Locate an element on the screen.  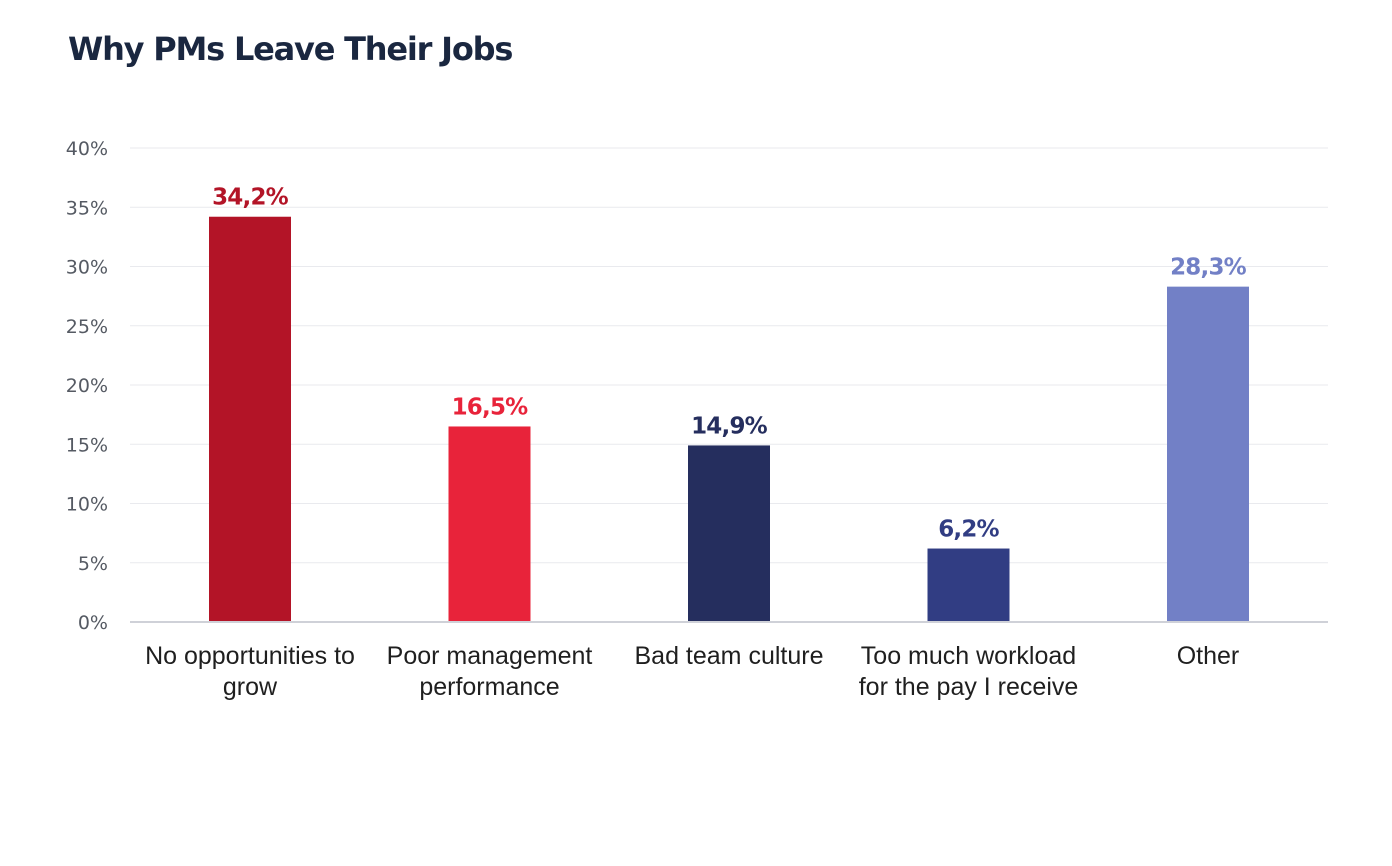
chart-title: Why PMs Leave Their Jobs is located at coordinates (290, 49).